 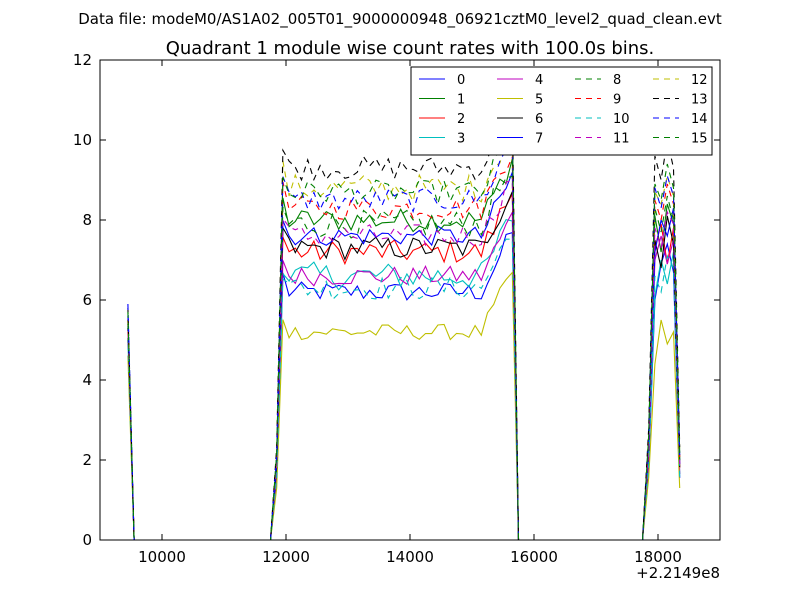 I want to click on legend-label-5: 5, so click(x=539, y=100).